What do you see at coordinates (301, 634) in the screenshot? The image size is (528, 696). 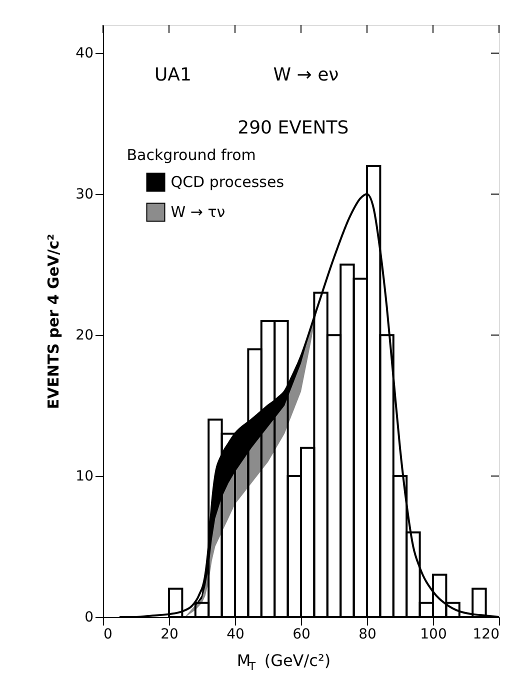 I see `x-tick-label: 60` at bounding box center [301, 634].